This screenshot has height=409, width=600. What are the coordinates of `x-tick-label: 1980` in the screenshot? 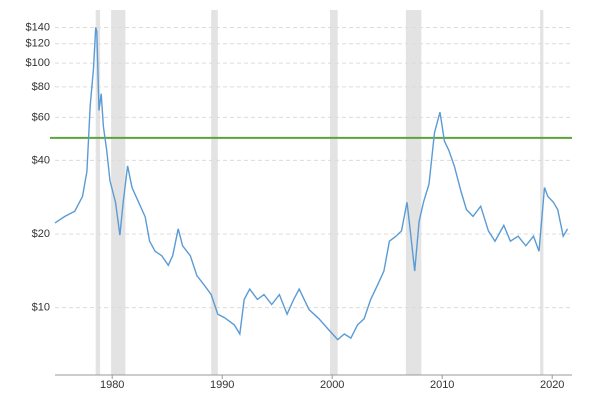 It's located at (112, 385).